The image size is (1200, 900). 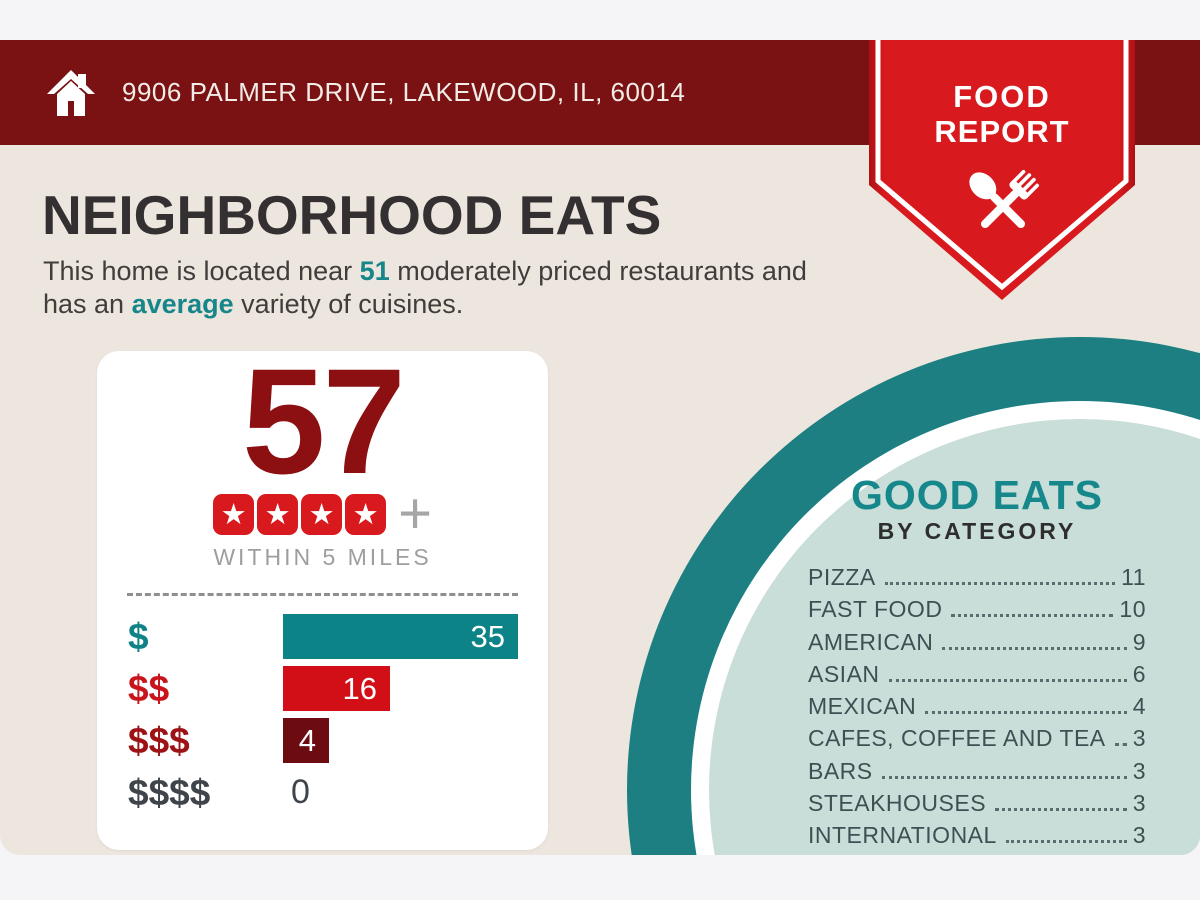 I want to click on category-panel-title: GOOD EATS, so click(x=977, y=495).